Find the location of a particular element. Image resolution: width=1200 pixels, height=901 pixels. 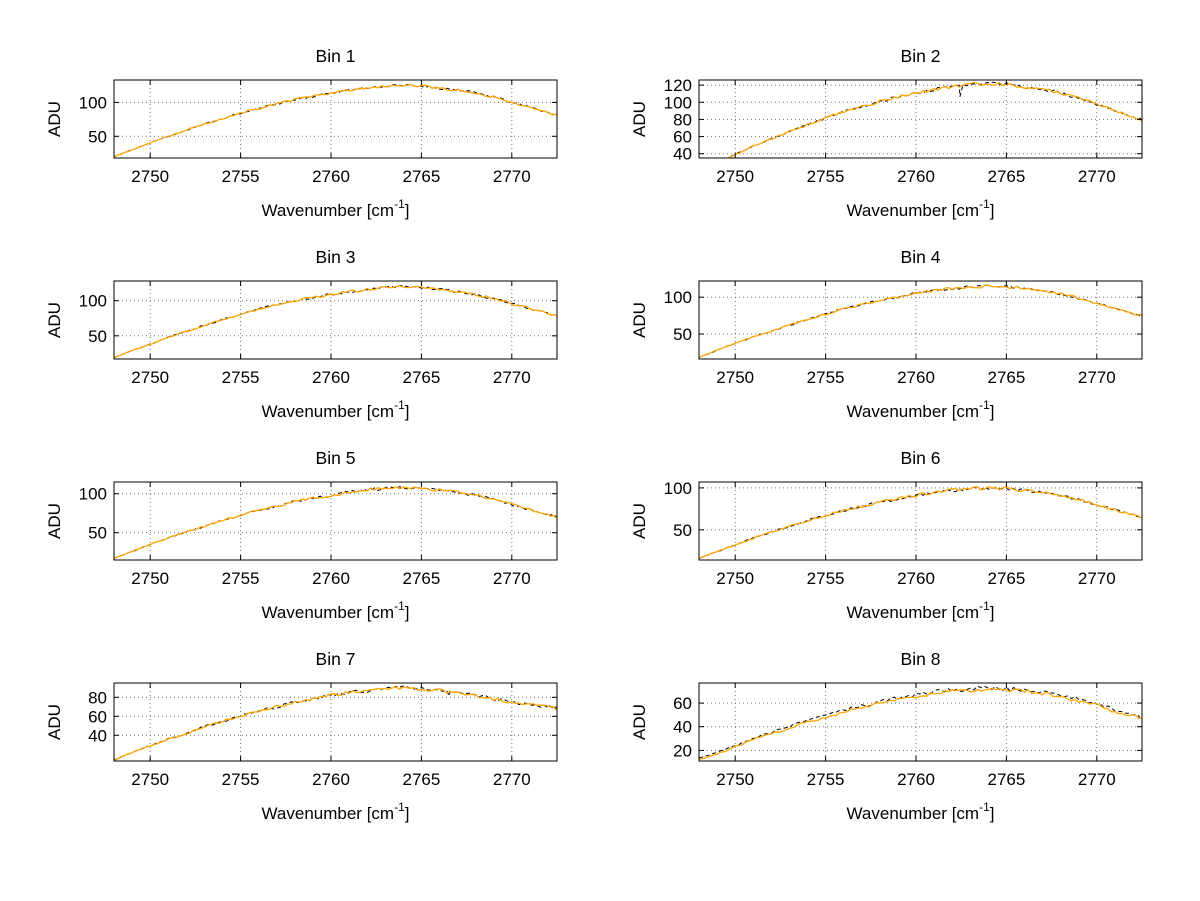

plot-title: Bin 3 is located at coordinates (336, 257).